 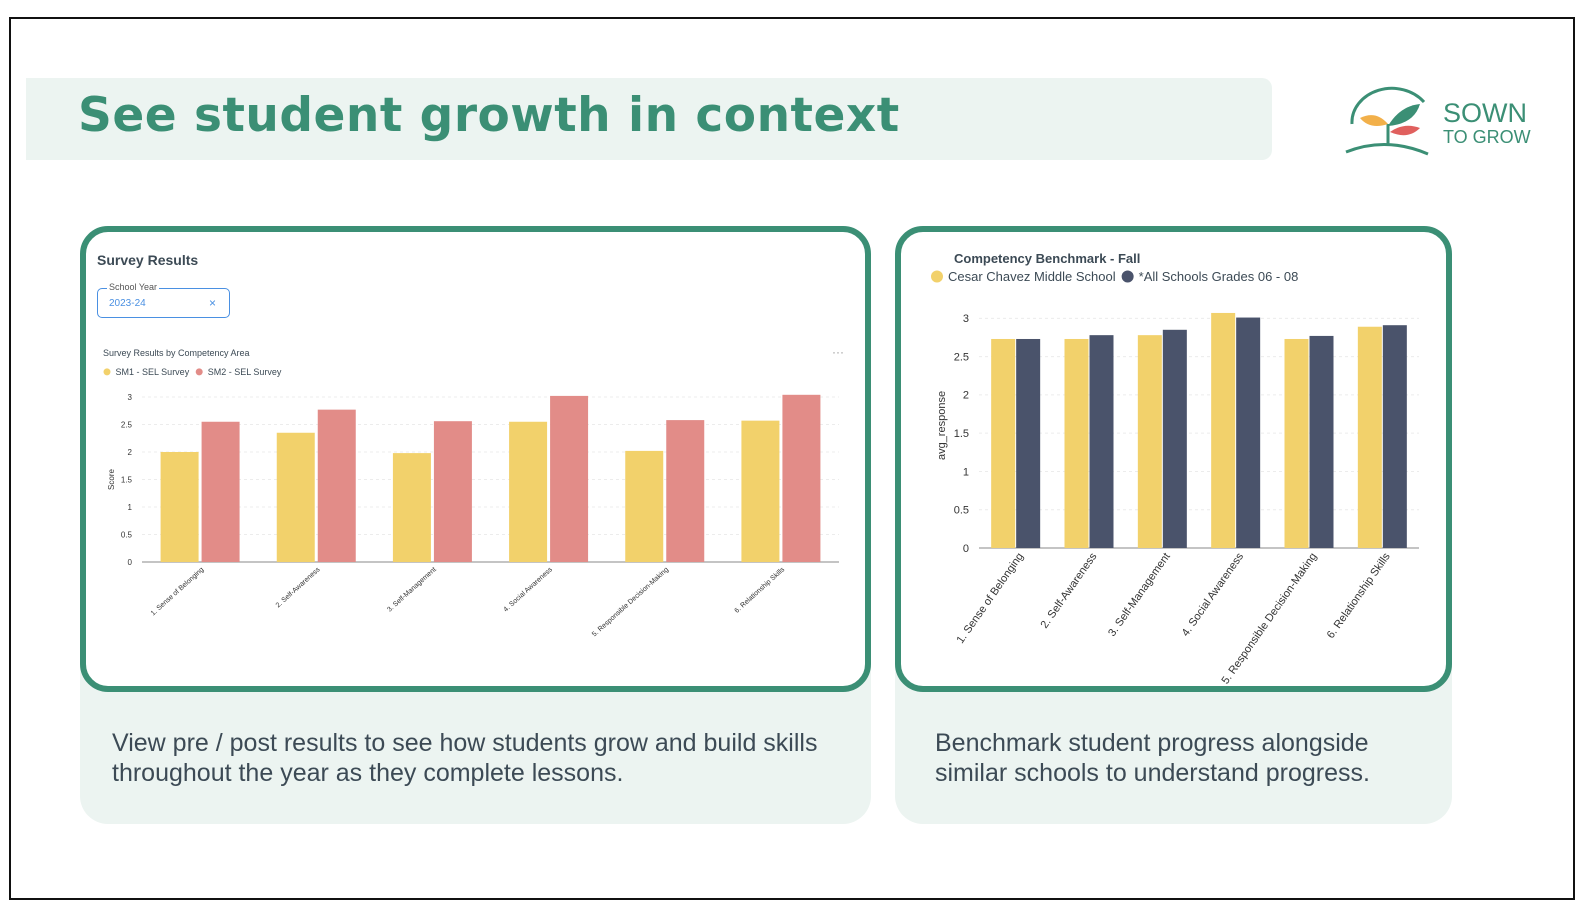 I want to click on slide-title: See student growth in context, so click(x=489, y=115).